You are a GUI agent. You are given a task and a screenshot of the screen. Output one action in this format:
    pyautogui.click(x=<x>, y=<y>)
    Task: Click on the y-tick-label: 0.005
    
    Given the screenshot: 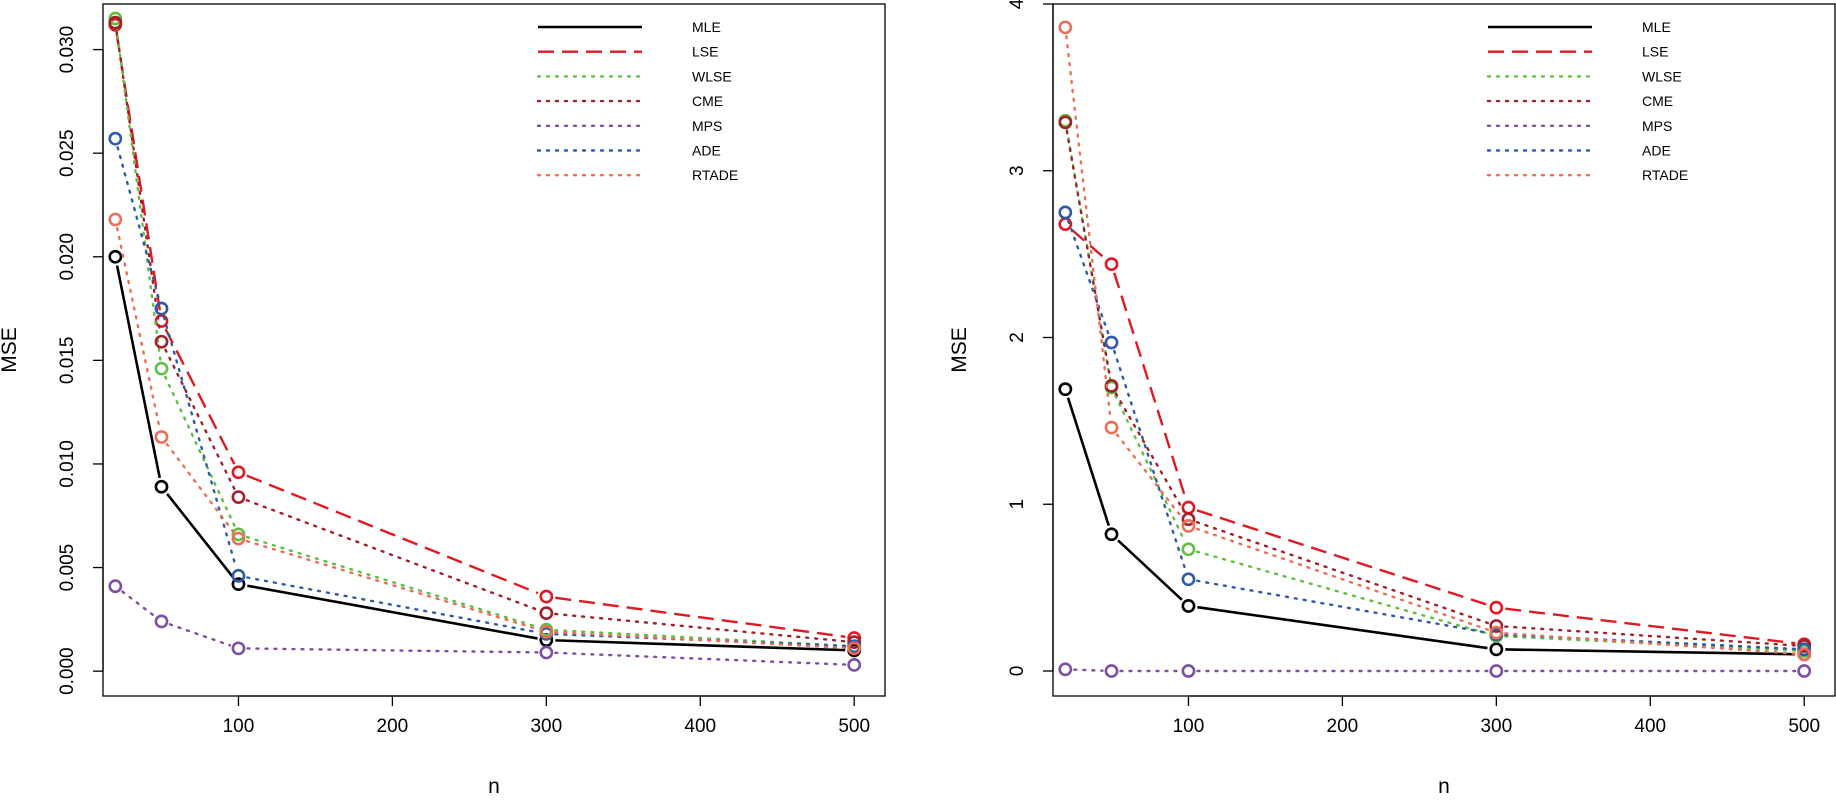 What is the action you would take?
    pyautogui.click(x=67, y=568)
    